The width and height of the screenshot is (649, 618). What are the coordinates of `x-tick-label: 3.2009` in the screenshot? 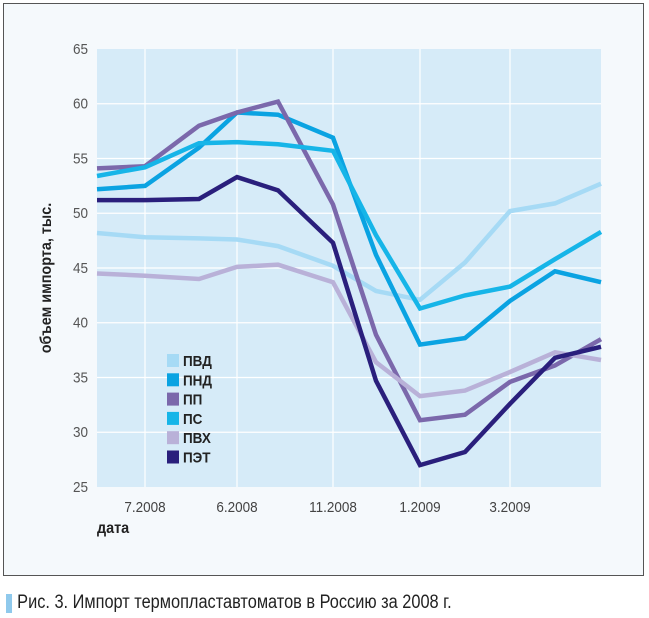 It's located at (509, 507).